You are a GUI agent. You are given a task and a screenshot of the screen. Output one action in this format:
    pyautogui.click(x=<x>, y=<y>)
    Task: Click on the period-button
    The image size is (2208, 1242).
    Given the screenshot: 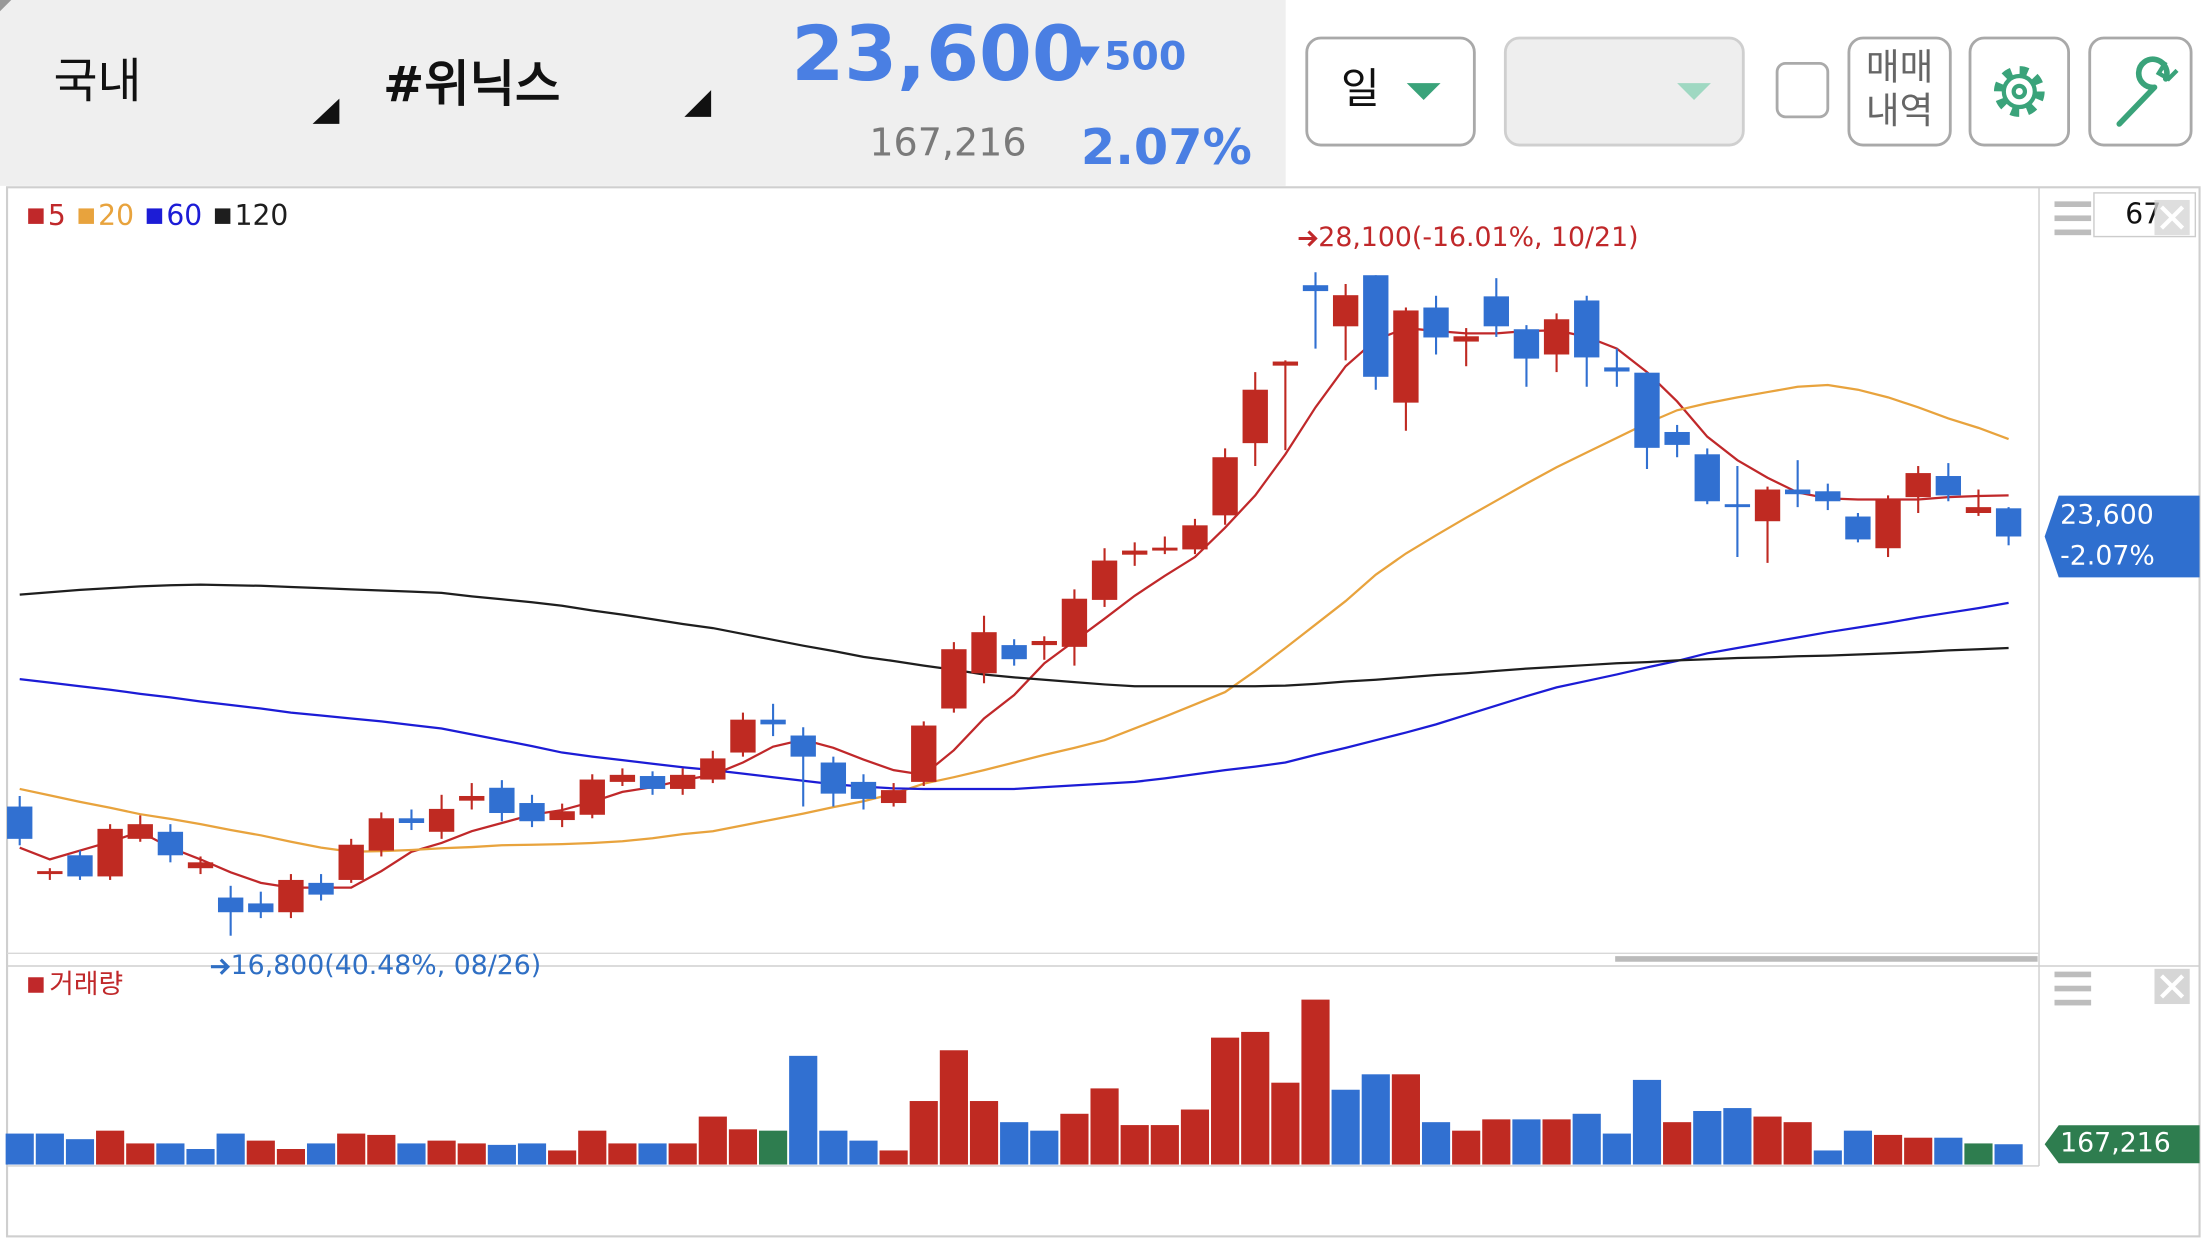 What is the action you would take?
    pyautogui.click(x=1390, y=91)
    